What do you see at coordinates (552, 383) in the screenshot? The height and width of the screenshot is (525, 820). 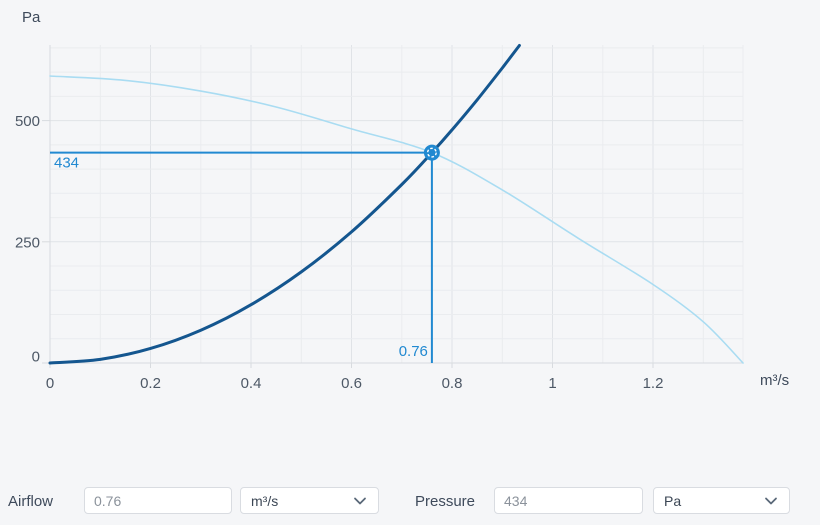 I see `x-tick-label: 1` at bounding box center [552, 383].